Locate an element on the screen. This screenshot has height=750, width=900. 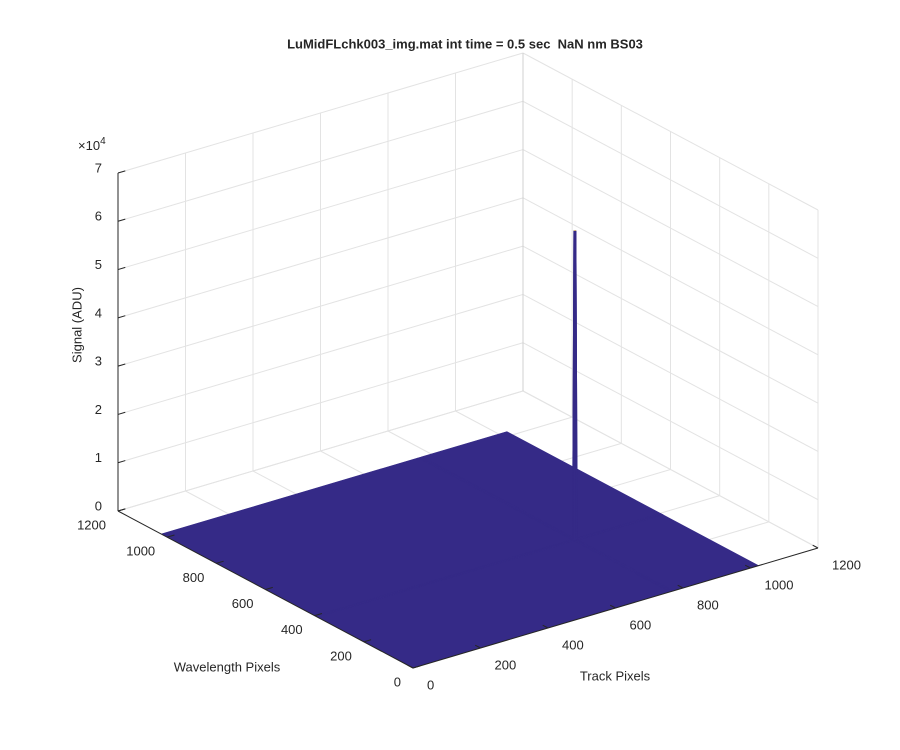
y-tick-label: 800 is located at coordinates (194, 577).